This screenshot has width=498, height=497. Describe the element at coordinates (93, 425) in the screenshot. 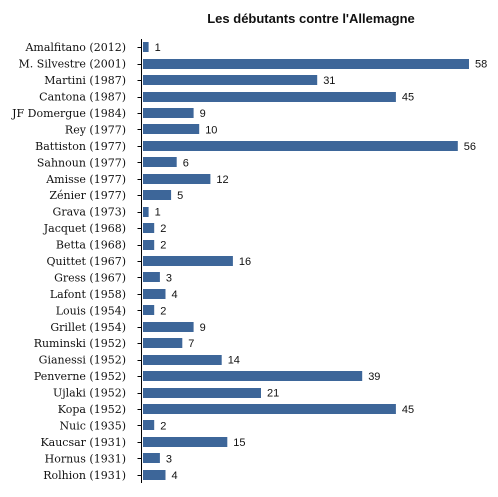

I see `category-label: Nuic (1935)` at that location.